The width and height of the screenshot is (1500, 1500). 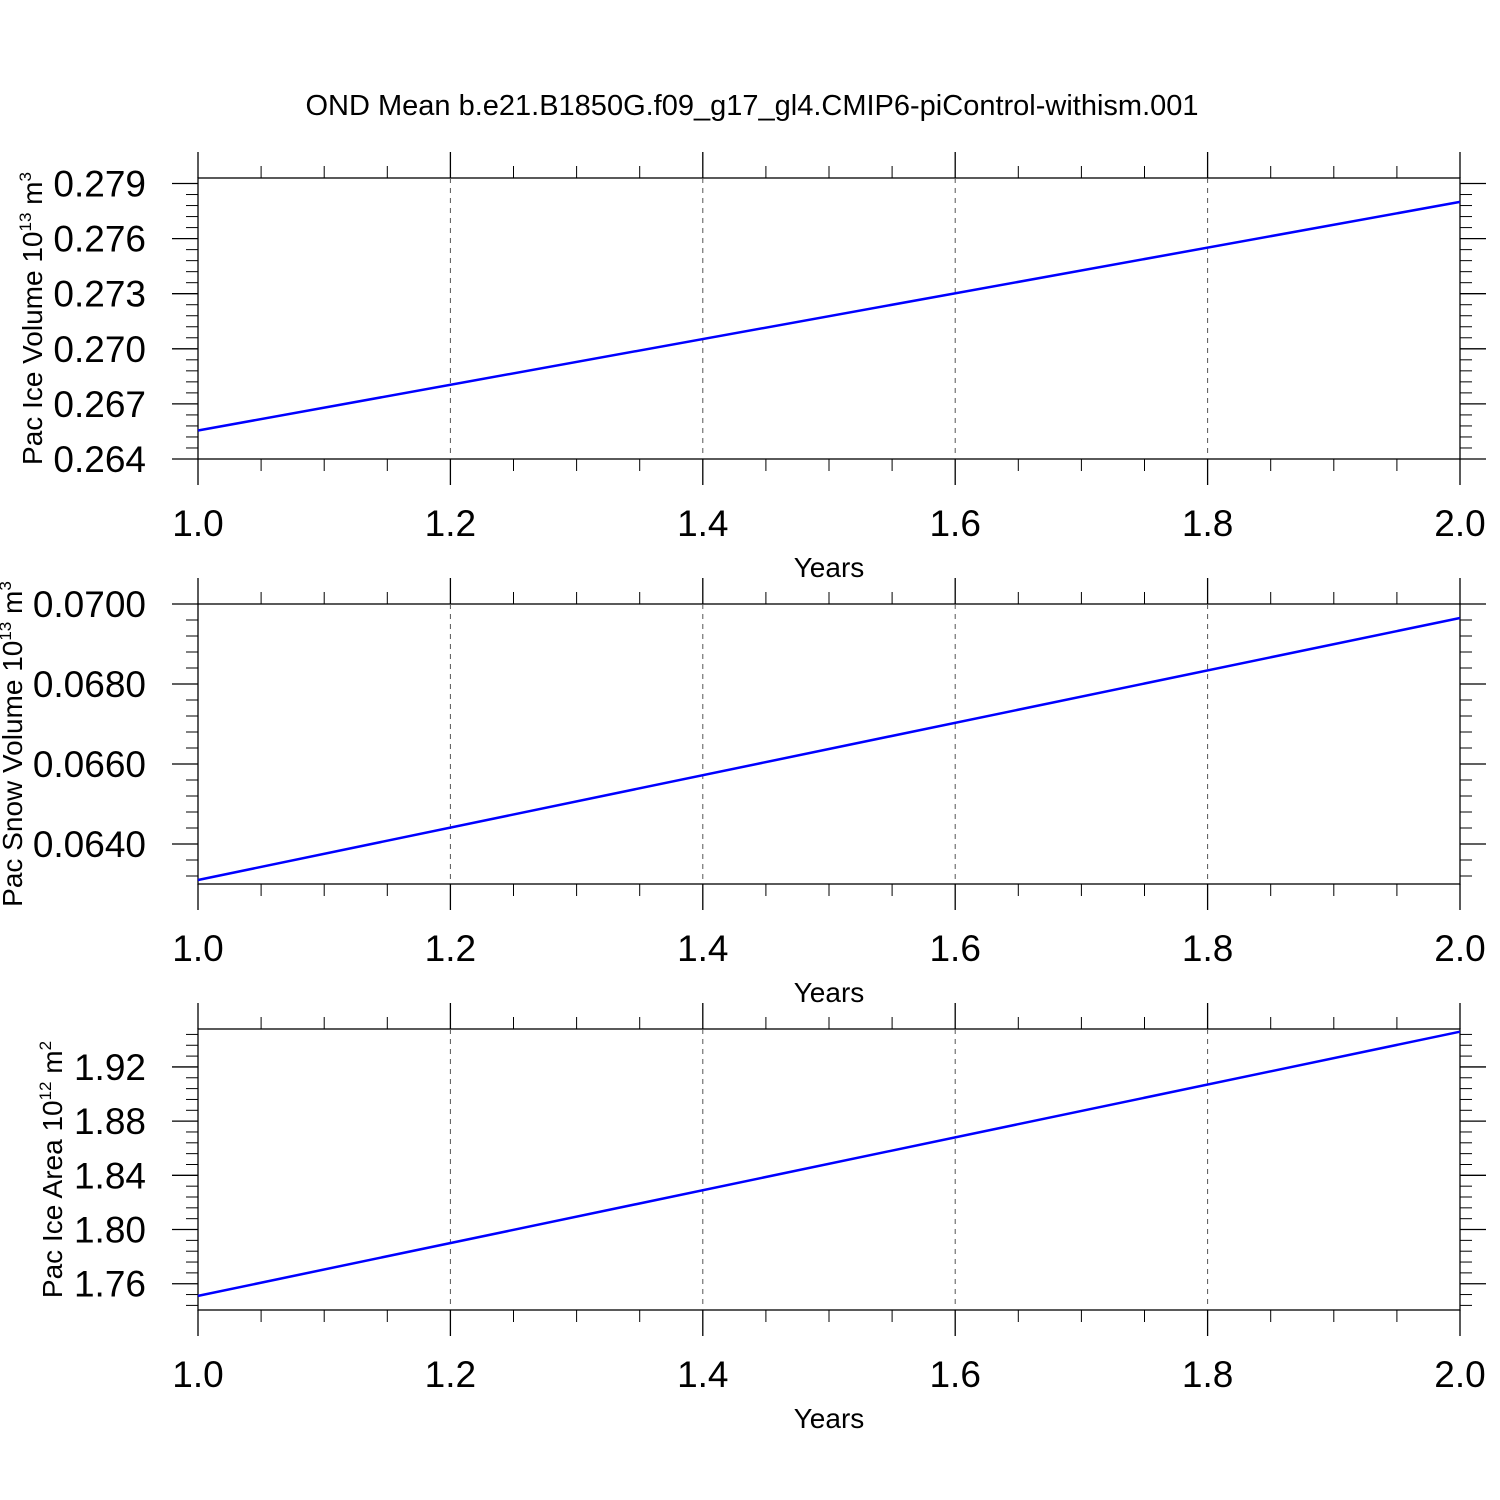 I want to click on y-axis-title: Pac Ice Volume 1013 m3, so click(x=32, y=318).